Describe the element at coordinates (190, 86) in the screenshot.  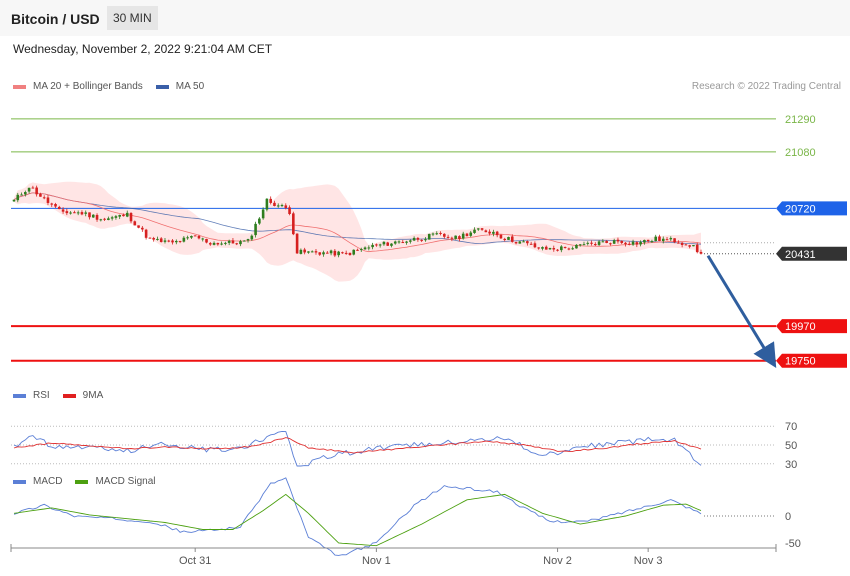
I see `ma50-legend-label: MA 50` at that location.